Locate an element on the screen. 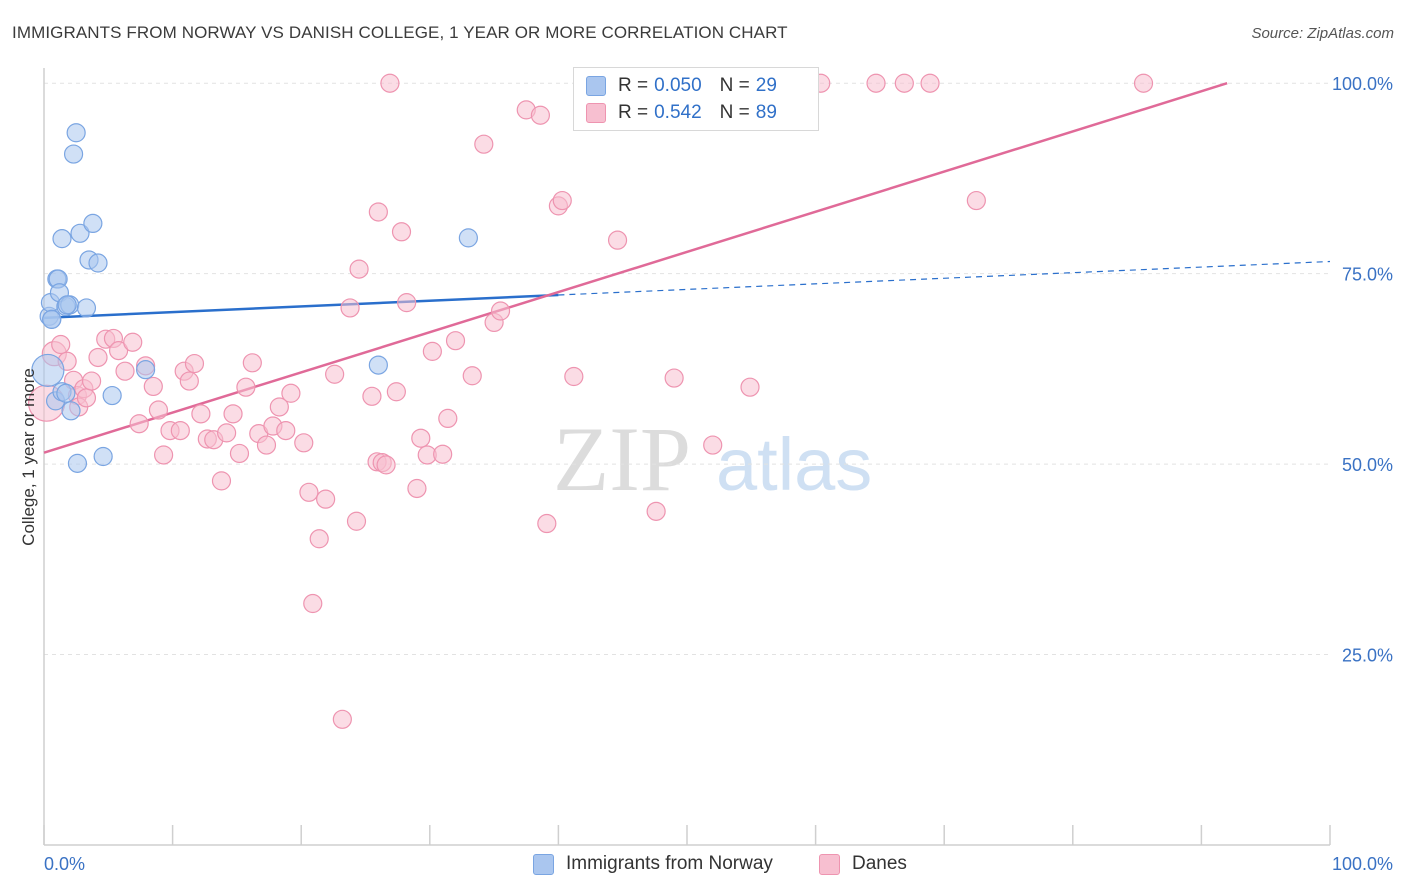 The height and width of the screenshot is (892, 1406). norway-trend-line-extension is located at coordinates (944, 278).